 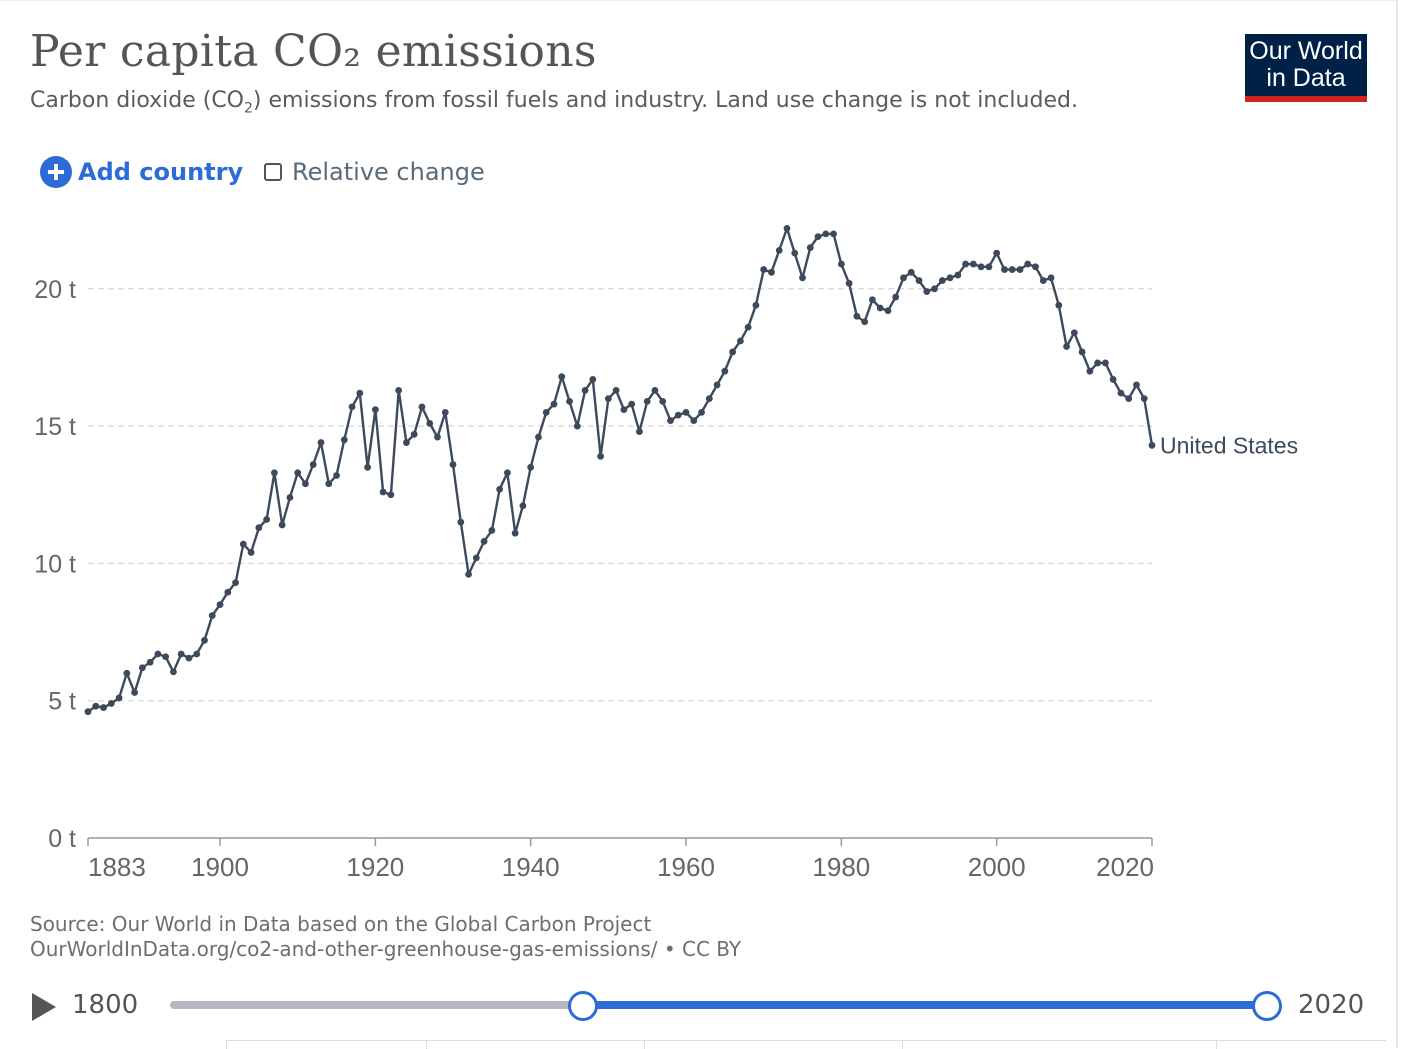 What do you see at coordinates (924, 1005) in the screenshot?
I see `timeline-selected-range` at bounding box center [924, 1005].